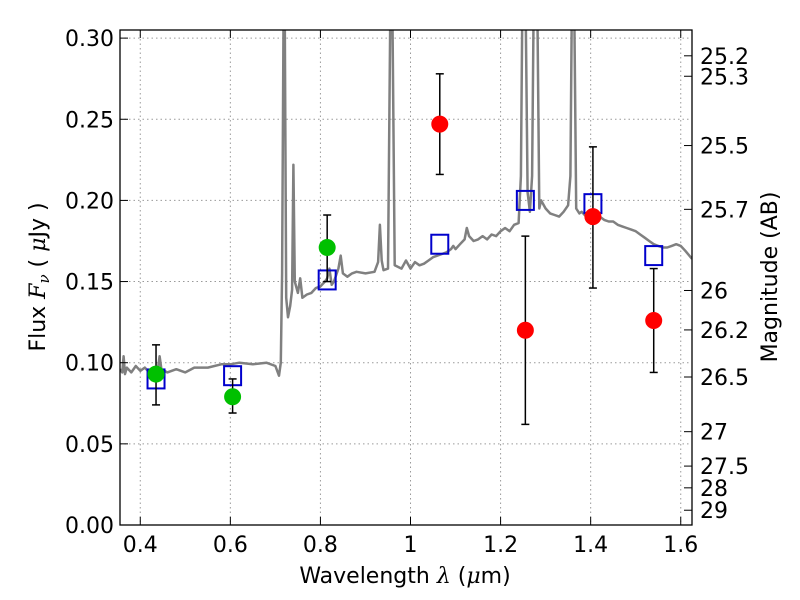  Describe the element at coordinates (590, 545) in the screenshot. I see `x-tick-label: 1.4` at that location.